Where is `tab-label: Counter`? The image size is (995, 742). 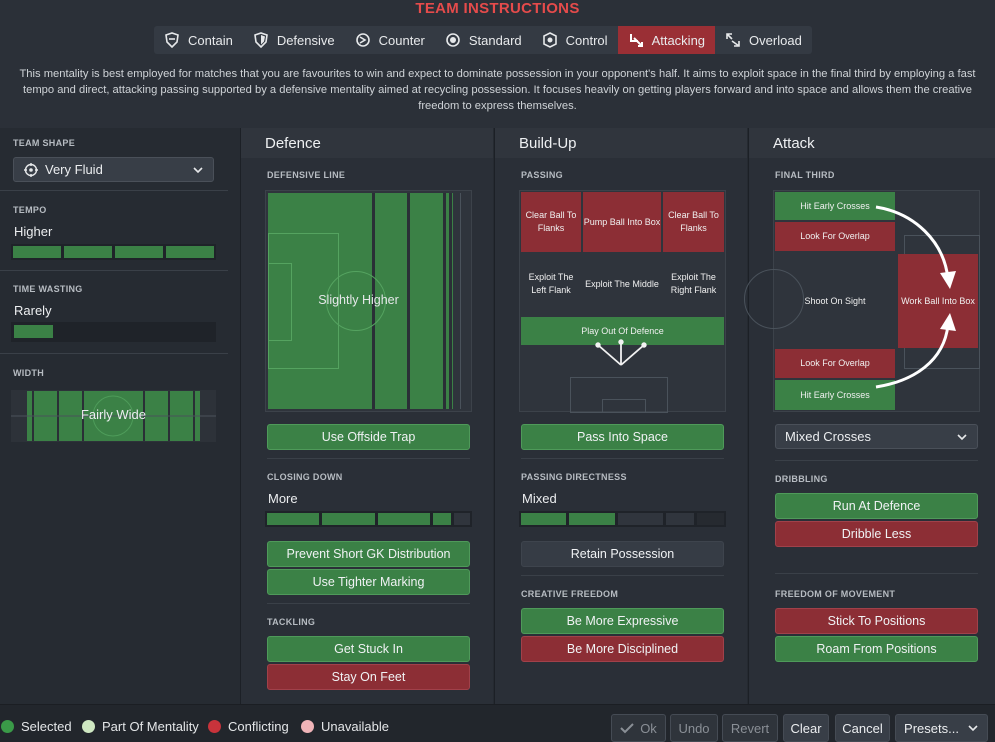
tab-label: Counter is located at coordinates (401, 40).